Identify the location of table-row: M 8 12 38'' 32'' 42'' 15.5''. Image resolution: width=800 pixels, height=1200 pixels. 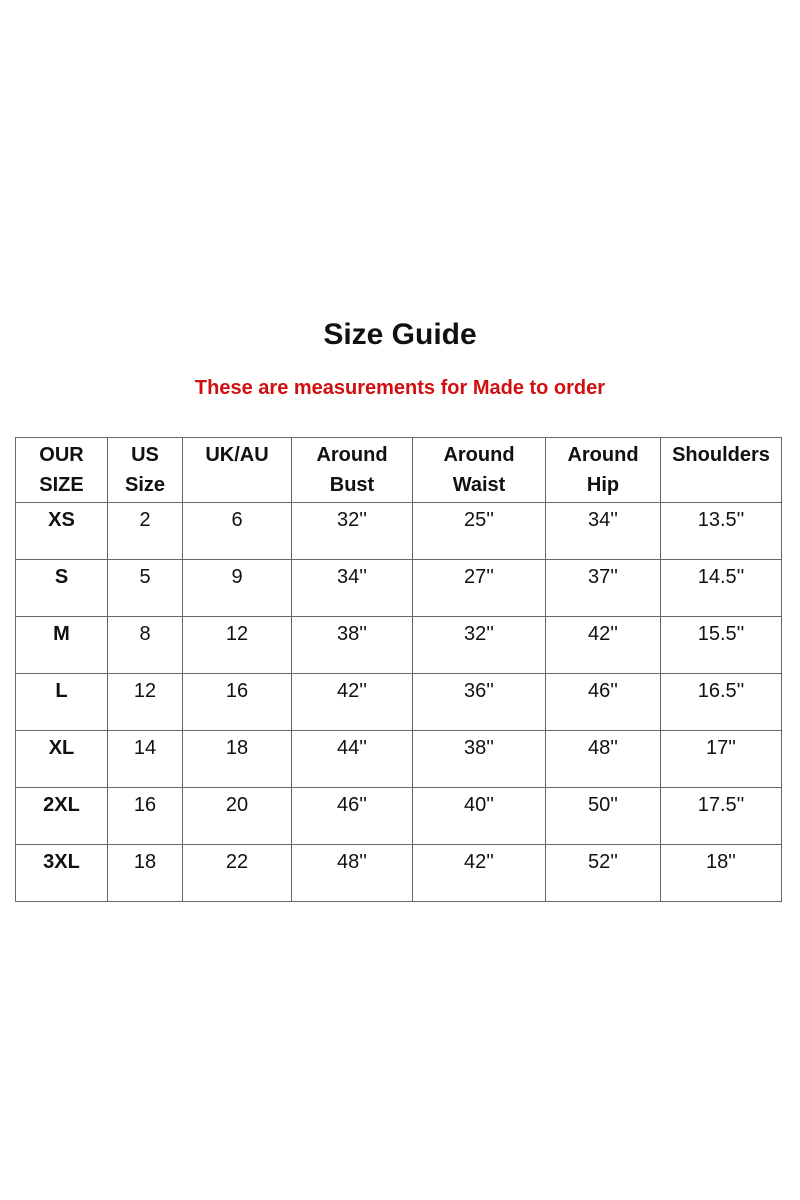
(398, 645).